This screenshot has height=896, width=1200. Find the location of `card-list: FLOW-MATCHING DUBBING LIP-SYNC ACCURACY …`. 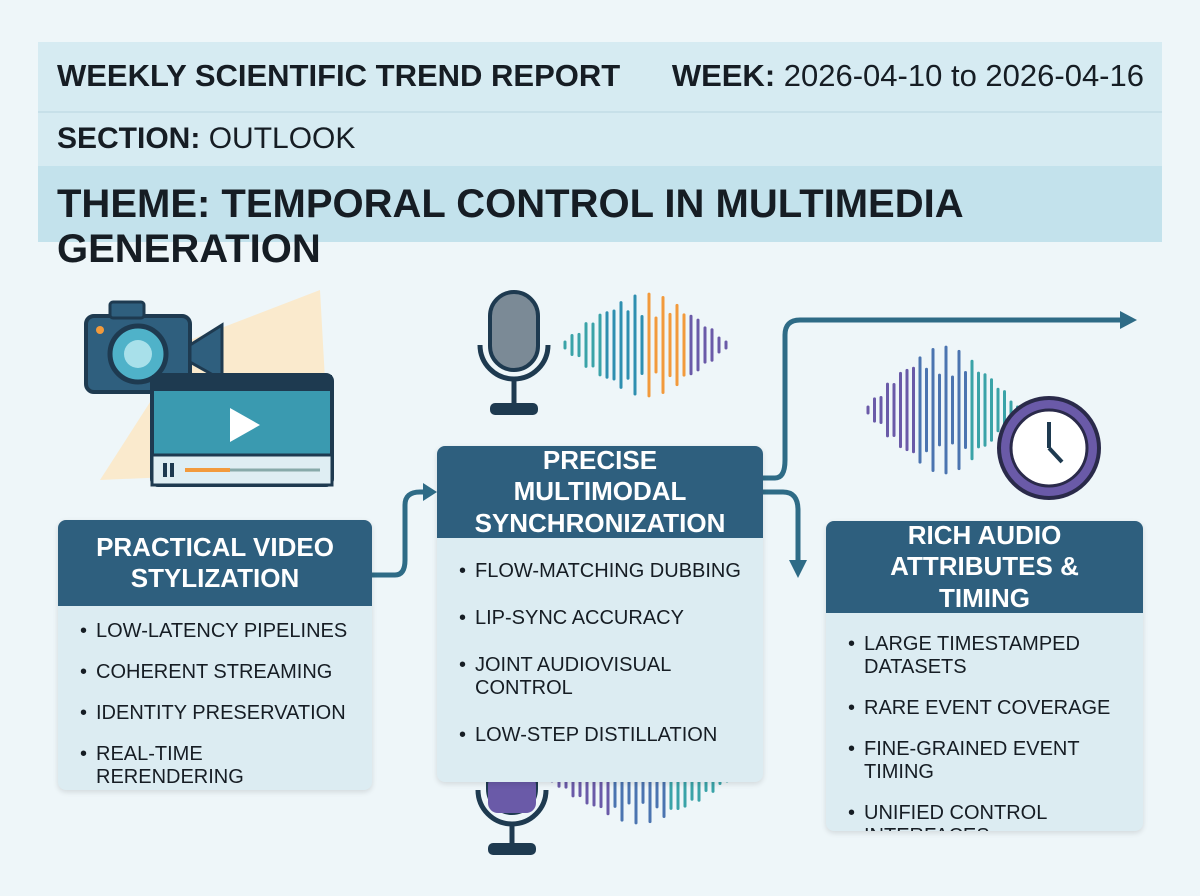

card-list: FLOW-MATCHING DUBBING LIP-SYNC ACCURACY … is located at coordinates (600, 642).